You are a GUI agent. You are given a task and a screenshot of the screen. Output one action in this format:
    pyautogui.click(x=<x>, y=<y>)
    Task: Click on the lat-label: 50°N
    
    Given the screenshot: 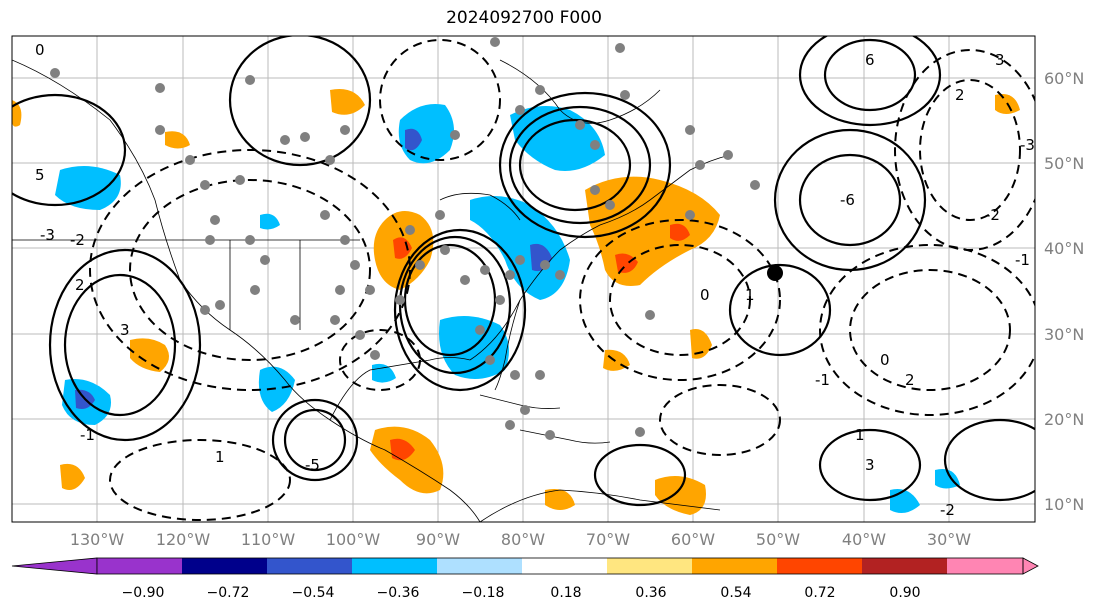 What is the action you would take?
    pyautogui.click(x=1064, y=163)
    